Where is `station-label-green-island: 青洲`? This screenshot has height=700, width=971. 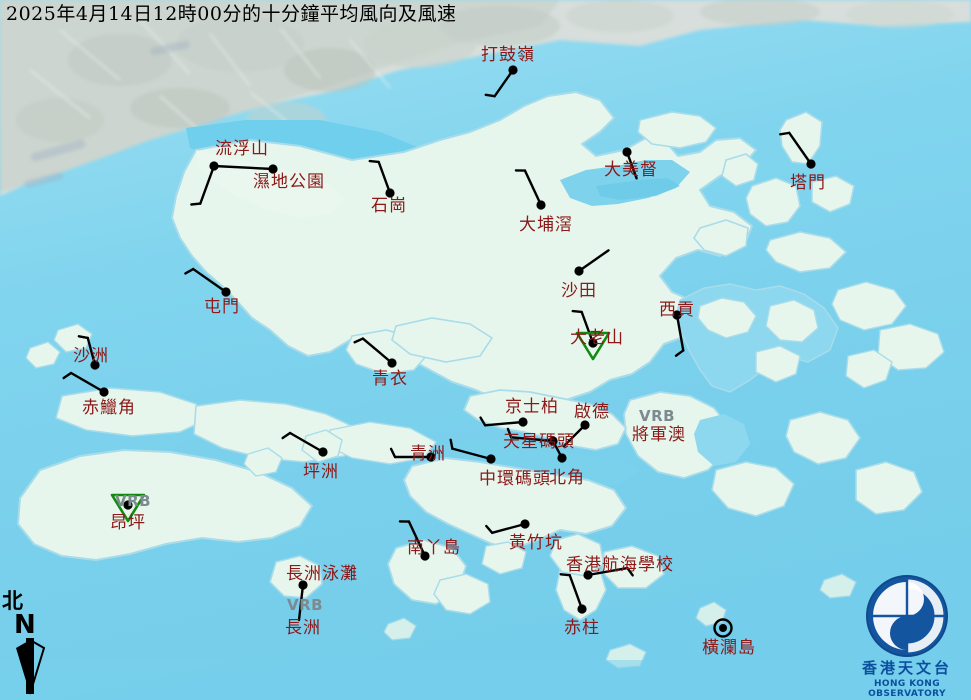 station-label-green-island: 青洲 is located at coordinates (428, 454).